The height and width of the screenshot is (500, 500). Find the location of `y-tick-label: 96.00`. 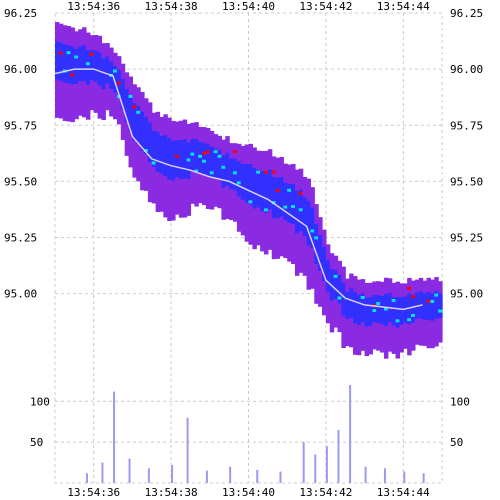

y-tick-label: 96.00 is located at coordinates (466, 69).